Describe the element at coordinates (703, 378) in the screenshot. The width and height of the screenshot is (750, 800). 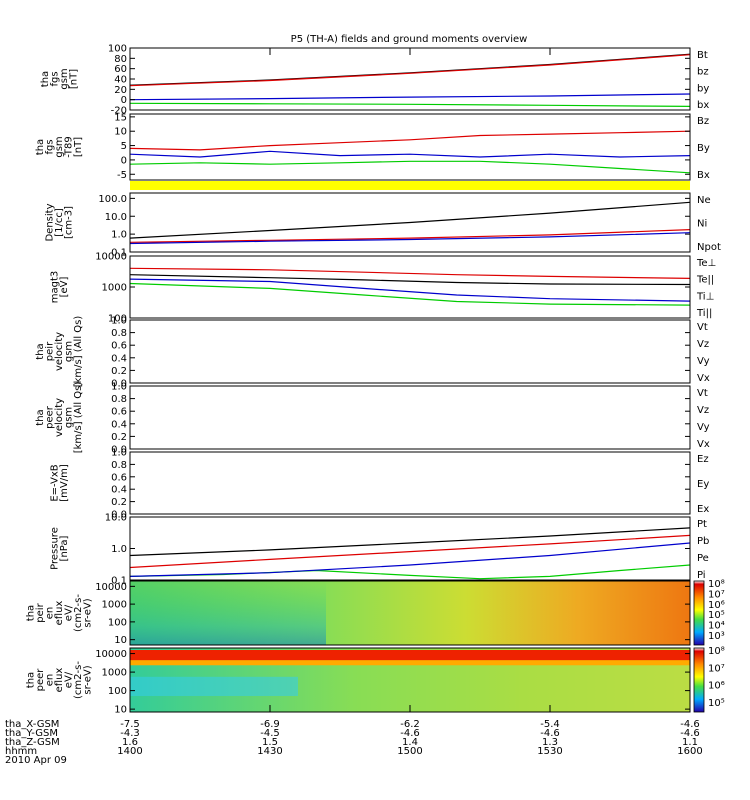
I see `legend-Vx: Vx` at that location.